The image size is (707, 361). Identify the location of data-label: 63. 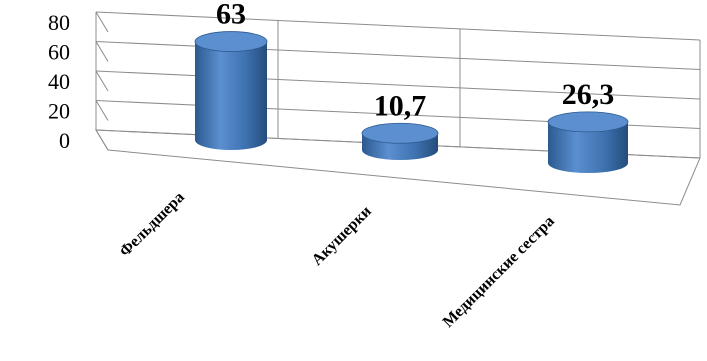
(231, 15).